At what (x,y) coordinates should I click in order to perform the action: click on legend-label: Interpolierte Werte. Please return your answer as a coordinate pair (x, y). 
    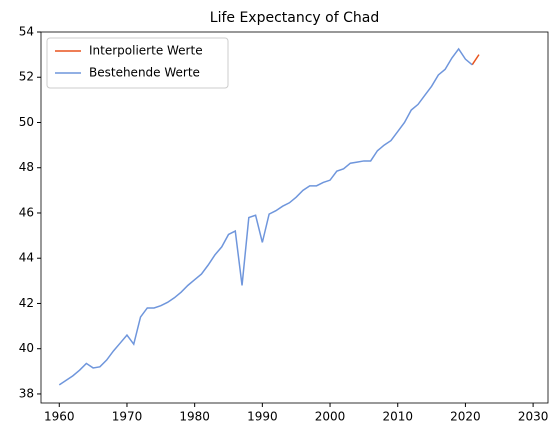
    Looking at the image, I should click on (146, 51).